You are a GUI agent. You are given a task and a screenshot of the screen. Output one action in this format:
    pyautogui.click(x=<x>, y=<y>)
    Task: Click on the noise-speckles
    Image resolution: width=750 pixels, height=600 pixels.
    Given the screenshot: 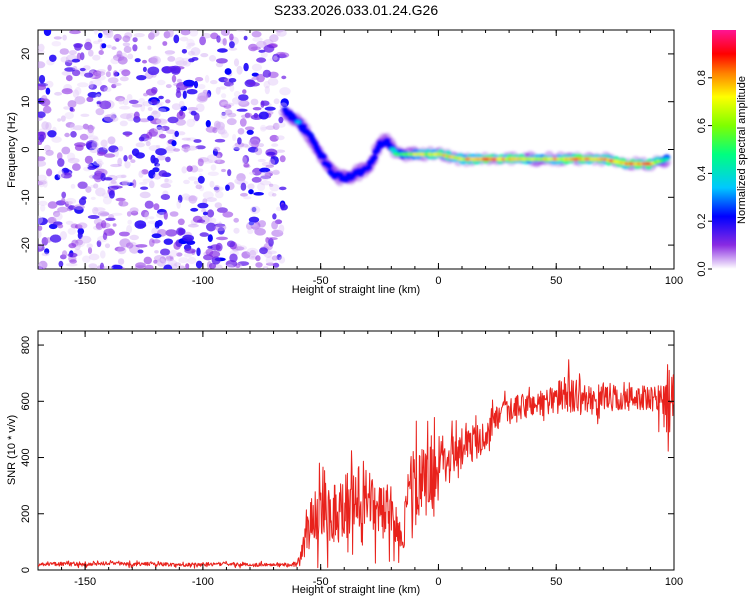 What is the action you would take?
    pyautogui.click(x=164, y=149)
    